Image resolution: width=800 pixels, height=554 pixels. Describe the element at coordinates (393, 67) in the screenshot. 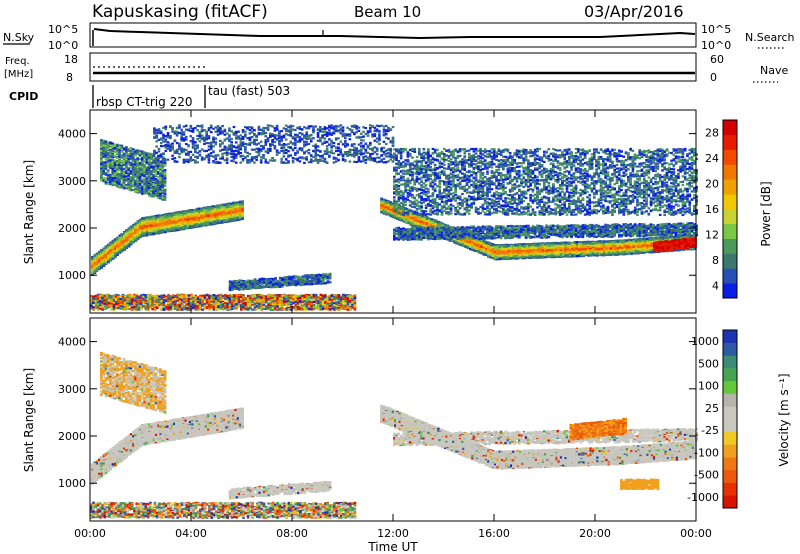

I see `frequency-frame` at that location.